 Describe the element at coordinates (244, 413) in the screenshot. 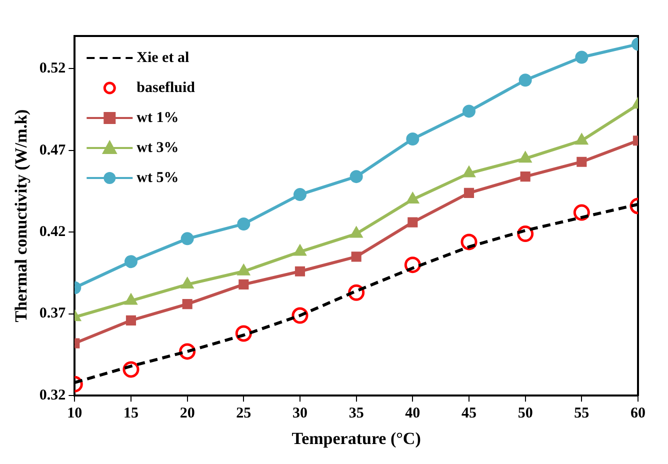

I see `x-tick-label: 25` at that location.